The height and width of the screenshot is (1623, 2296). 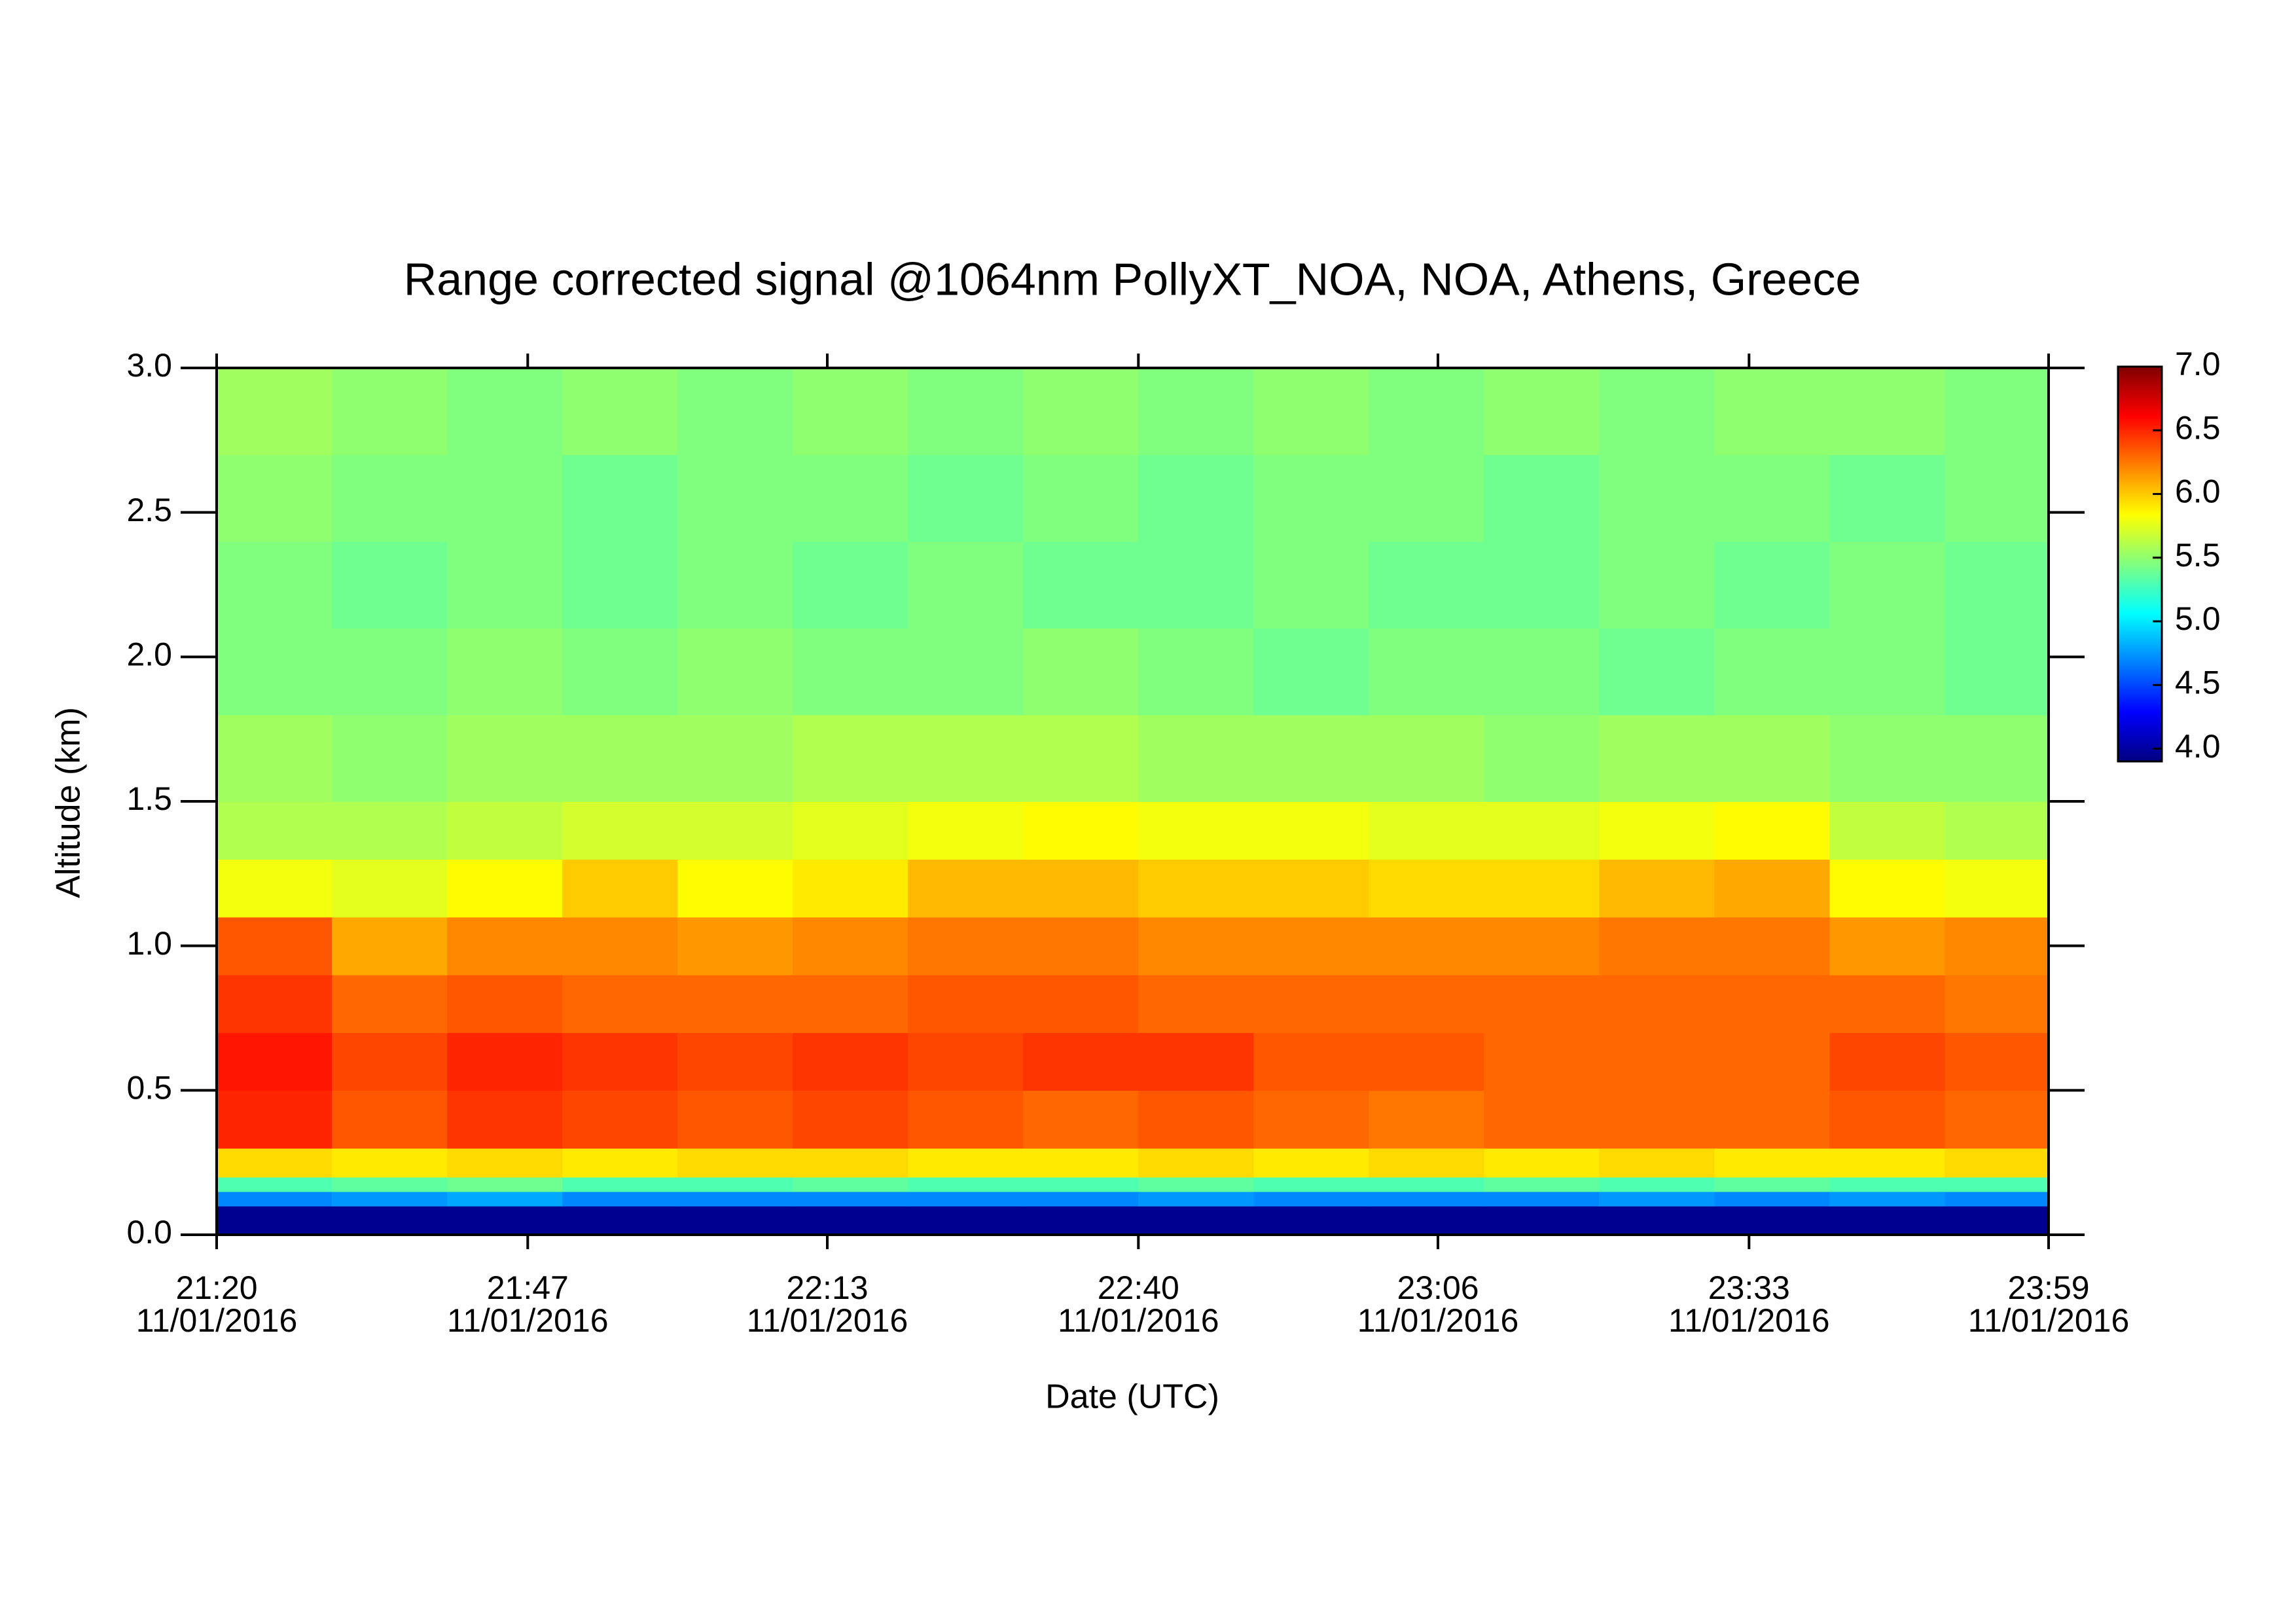 What do you see at coordinates (2140, 564) in the screenshot?
I see `colorbar` at bounding box center [2140, 564].